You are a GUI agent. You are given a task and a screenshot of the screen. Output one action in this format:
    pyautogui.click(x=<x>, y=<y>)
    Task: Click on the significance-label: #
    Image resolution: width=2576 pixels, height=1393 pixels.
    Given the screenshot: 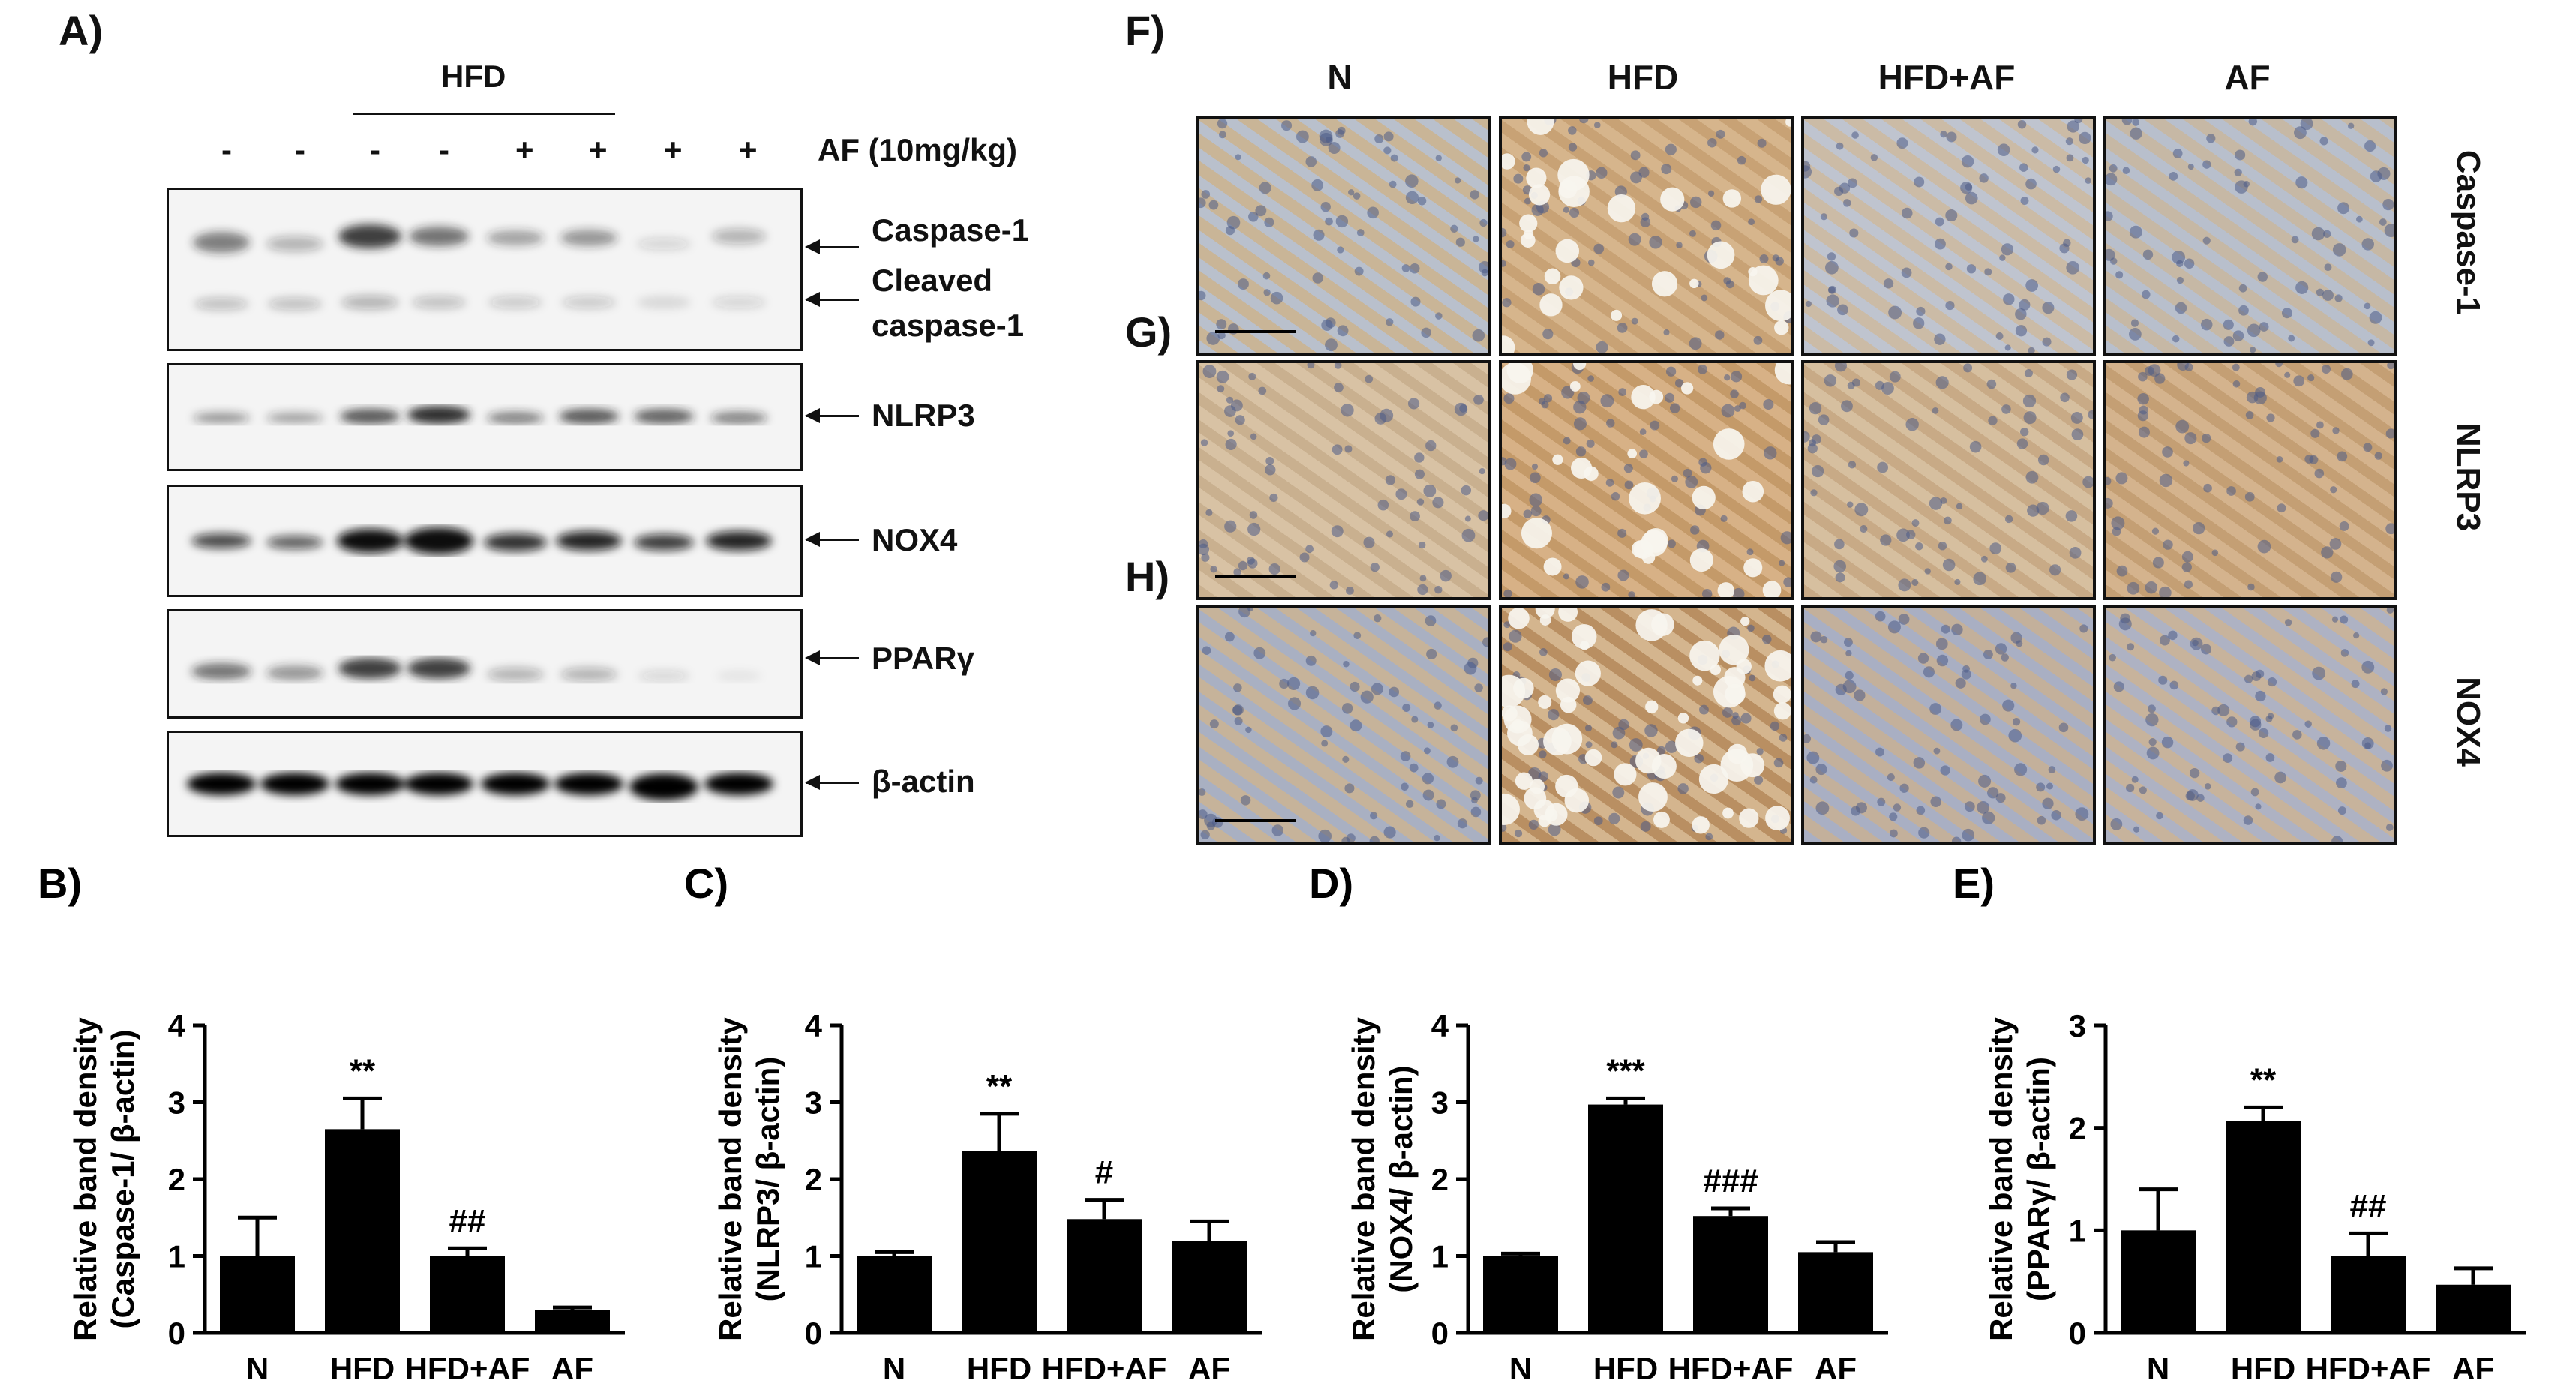 What is the action you would take?
    pyautogui.click(x=1104, y=1172)
    